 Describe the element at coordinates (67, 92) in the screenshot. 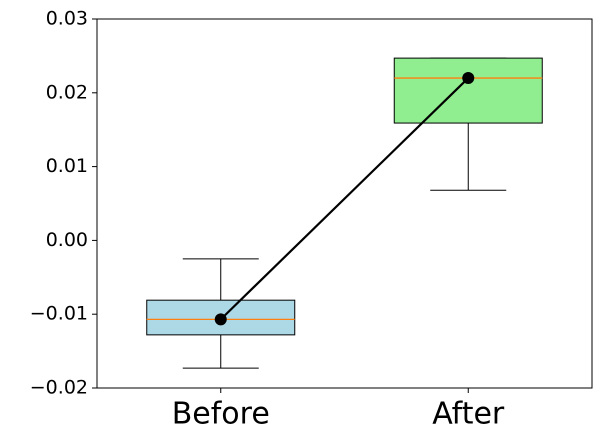

I see `y-tick-label: 0.02` at that location.